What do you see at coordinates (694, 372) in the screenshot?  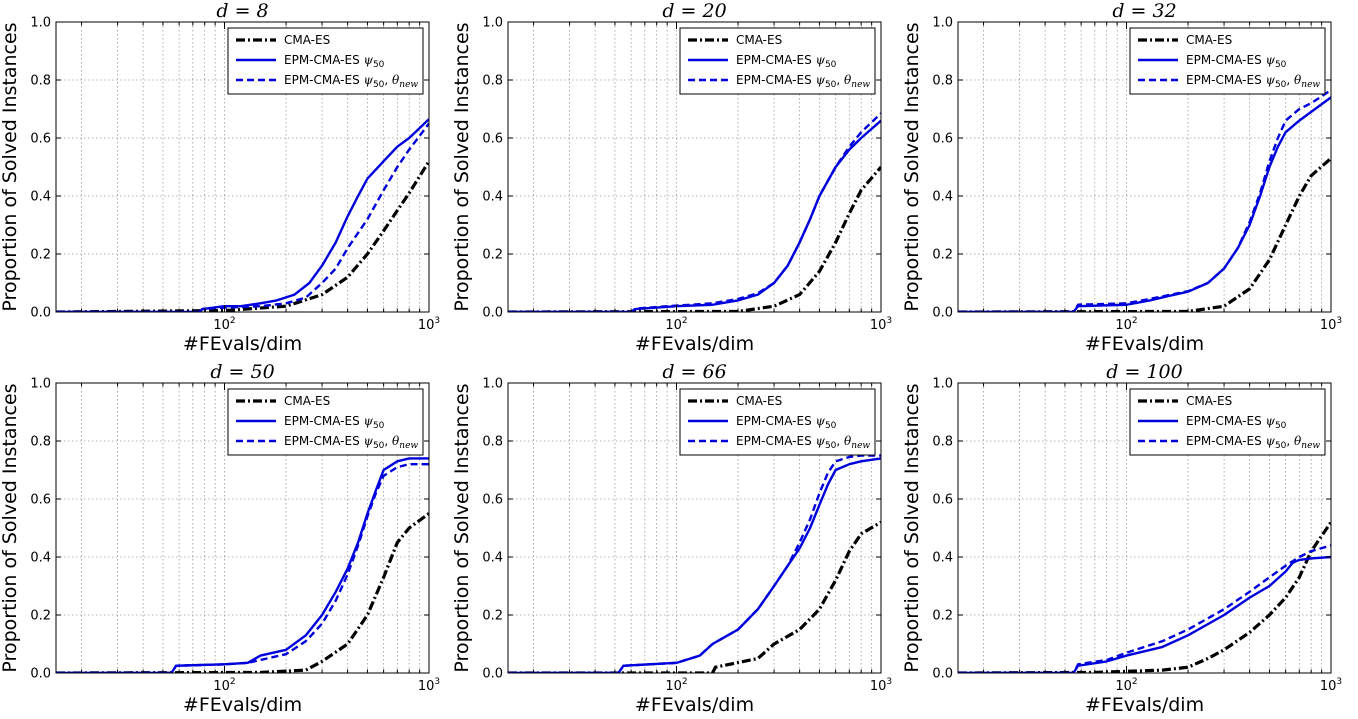 I see `panel-title: d = 66` at bounding box center [694, 372].